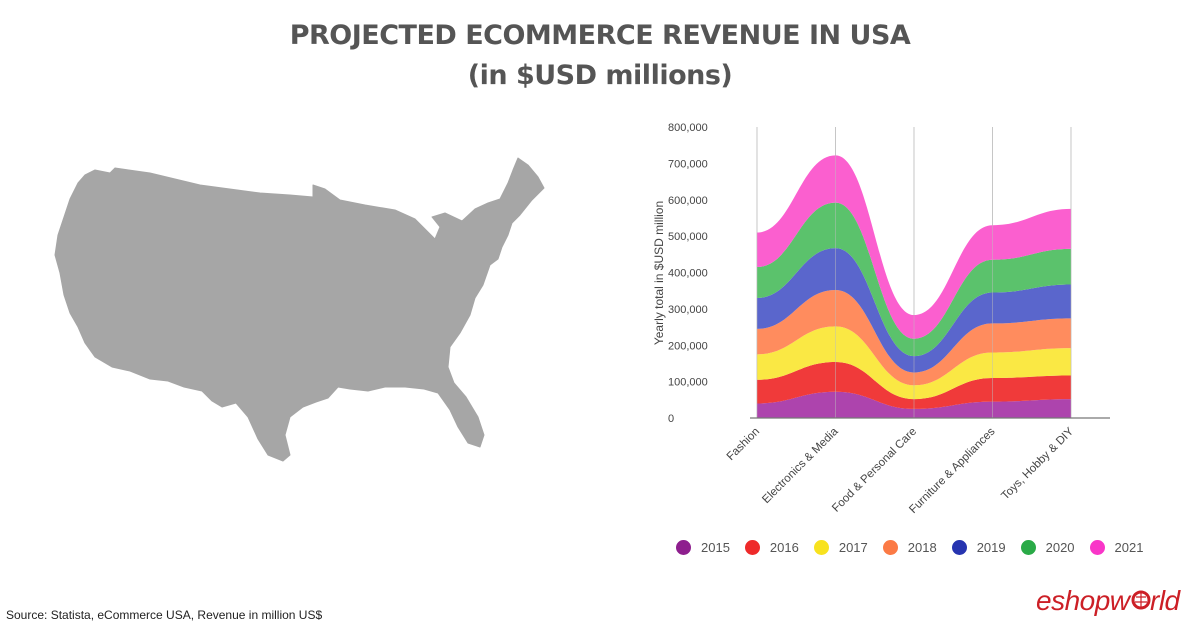 The height and width of the screenshot is (627, 1200). I want to click on x-tick-label: Electronics & Media, so click(800, 465).